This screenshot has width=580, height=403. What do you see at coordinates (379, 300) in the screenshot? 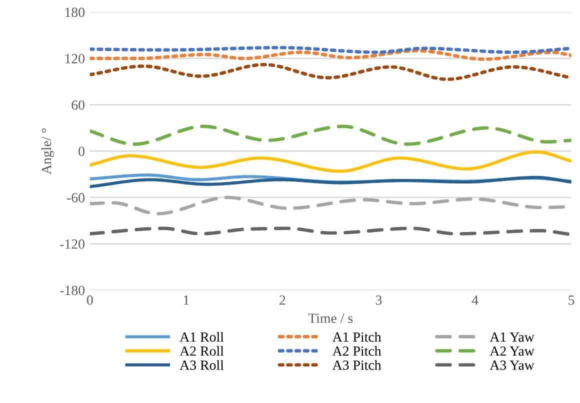
I see `x-tick-label: 3` at bounding box center [379, 300].